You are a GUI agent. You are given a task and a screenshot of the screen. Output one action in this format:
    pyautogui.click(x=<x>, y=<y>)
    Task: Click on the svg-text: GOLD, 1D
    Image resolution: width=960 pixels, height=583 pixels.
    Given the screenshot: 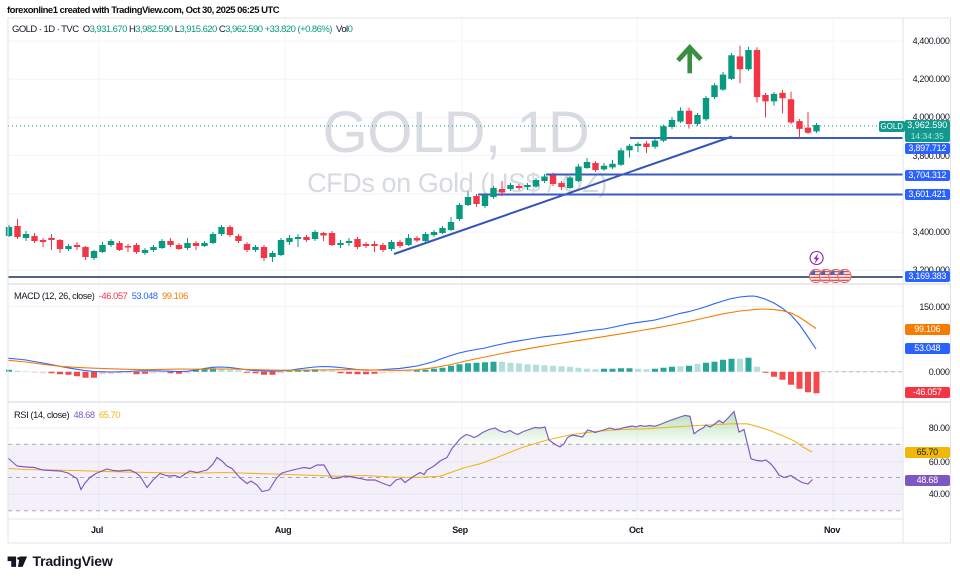 What is the action you would take?
    pyautogui.click(x=456, y=132)
    